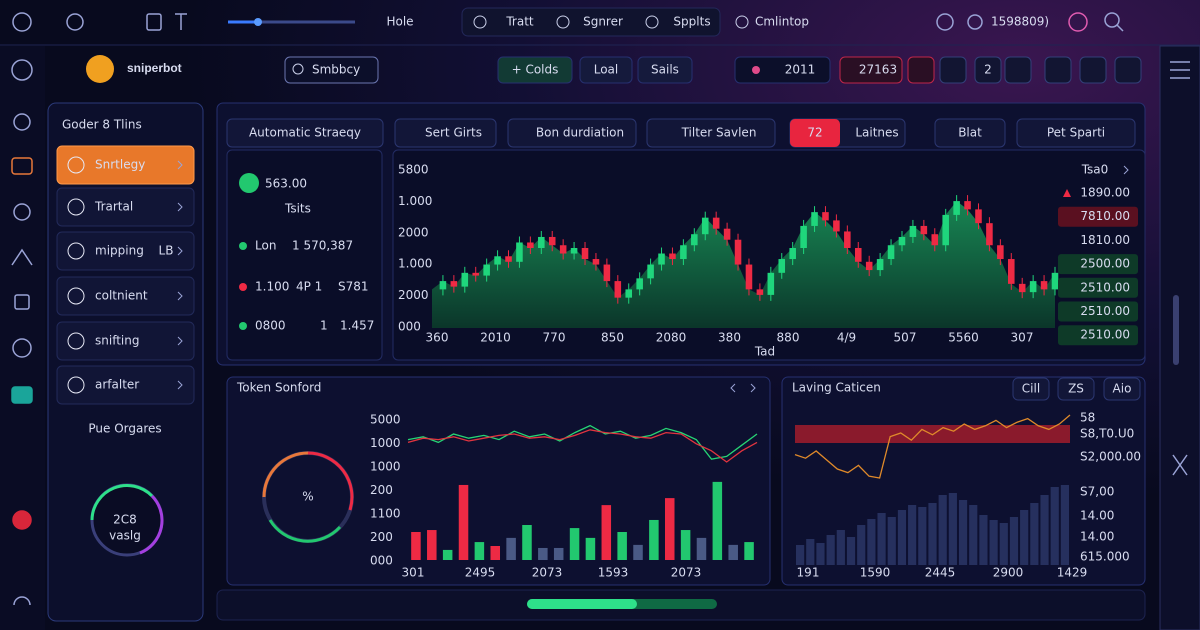  What do you see at coordinates (921, 70) in the screenshot?
I see `nav-button` at bounding box center [921, 70].